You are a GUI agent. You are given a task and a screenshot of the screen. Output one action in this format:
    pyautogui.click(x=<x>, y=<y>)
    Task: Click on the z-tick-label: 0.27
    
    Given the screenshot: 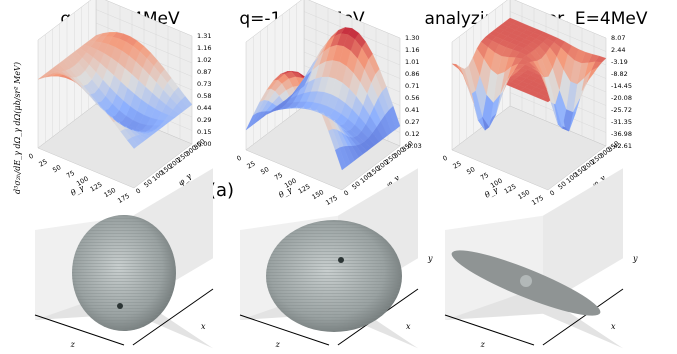 What is the action you would take?
    pyautogui.click(x=412, y=122)
    